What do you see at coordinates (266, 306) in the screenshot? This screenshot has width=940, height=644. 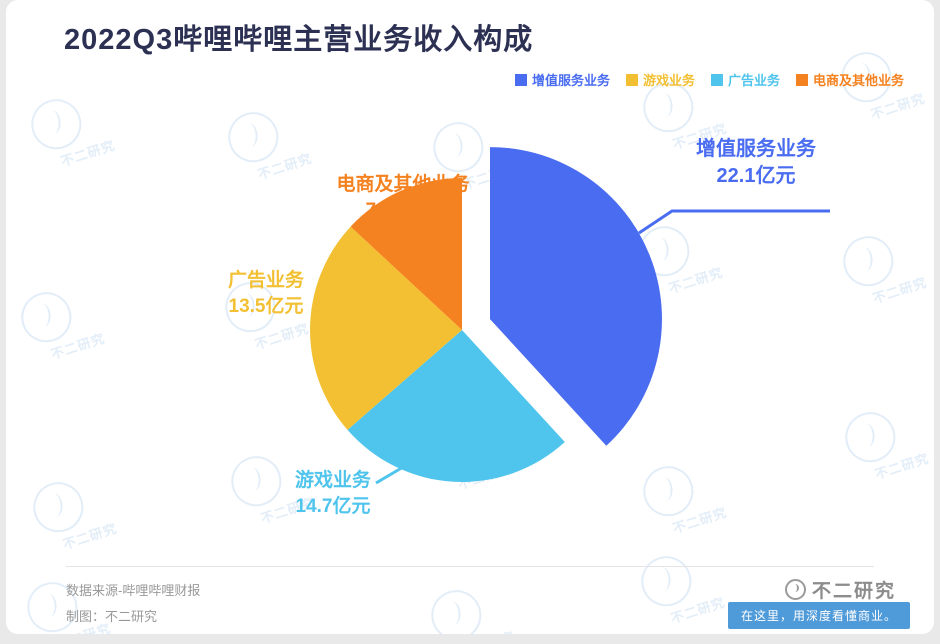 I see `callout-ads-value: 13.5亿元` at bounding box center [266, 306].